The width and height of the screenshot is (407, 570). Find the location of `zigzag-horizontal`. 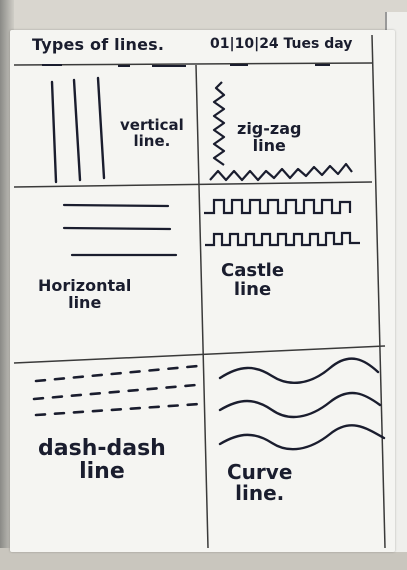

zigzag-horizontal is located at coordinates (281, 172).